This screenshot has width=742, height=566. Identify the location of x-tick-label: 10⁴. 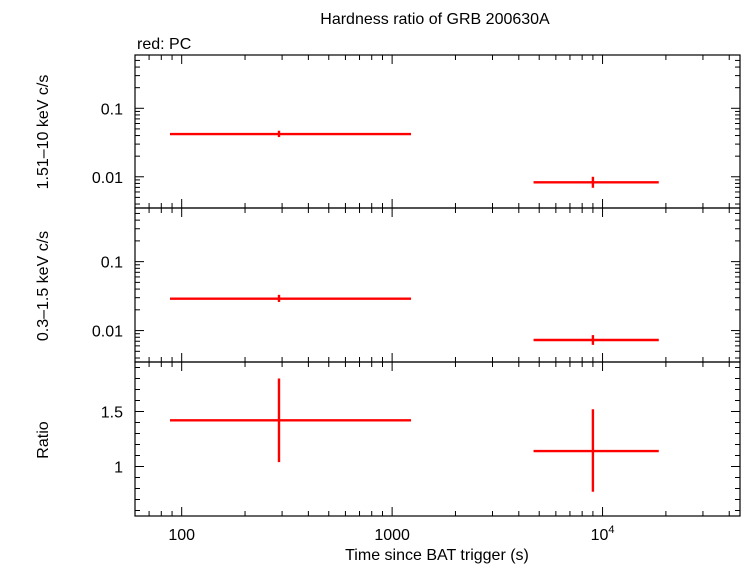
(603, 534).